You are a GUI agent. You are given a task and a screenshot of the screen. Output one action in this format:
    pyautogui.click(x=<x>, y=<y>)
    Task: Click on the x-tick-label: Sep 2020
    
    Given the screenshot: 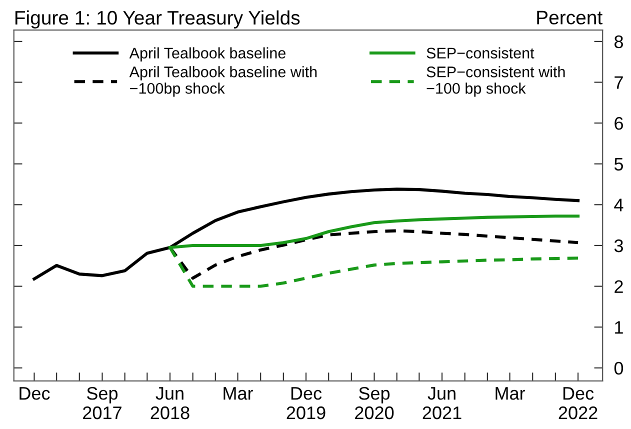 What is the action you would take?
    pyautogui.click(x=374, y=403)
    